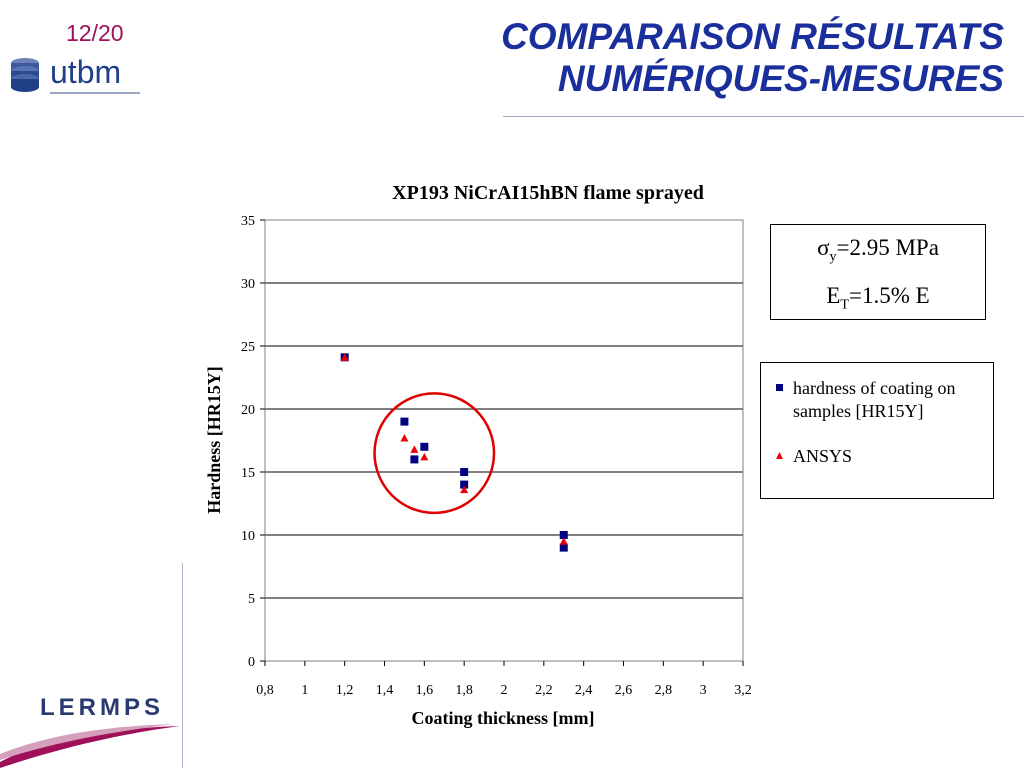 The height and width of the screenshot is (768, 1024). What do you see at coordinates (763, 116) in the screenshot?
I see `title-divider` at bounding box center [763, 116].